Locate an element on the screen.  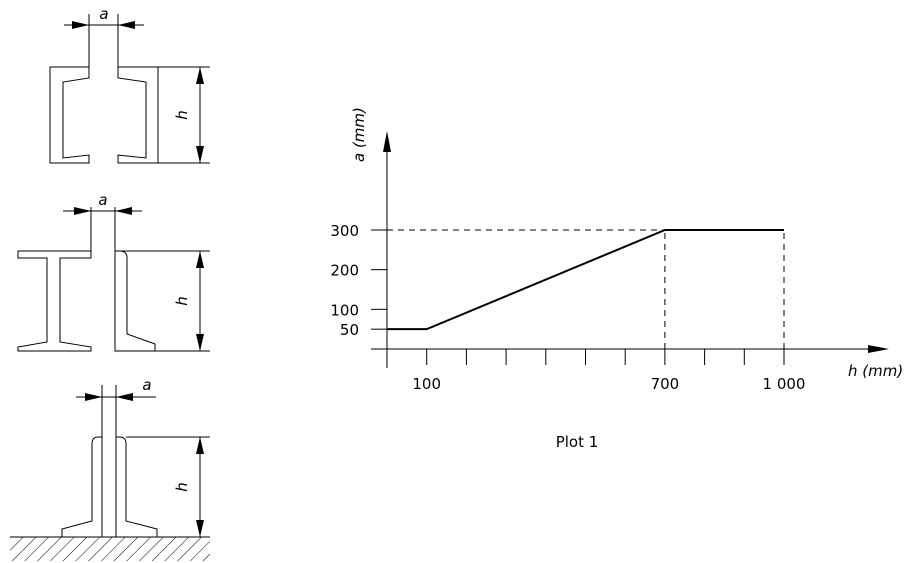
channel-a-dimension is located at coordinates (104, 25).